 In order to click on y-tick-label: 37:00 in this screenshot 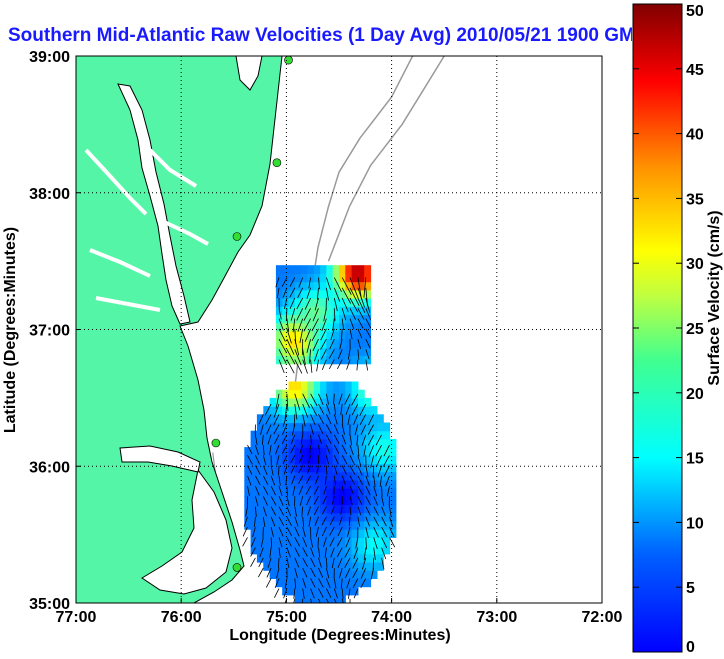, I will do `click(49, 331)`.